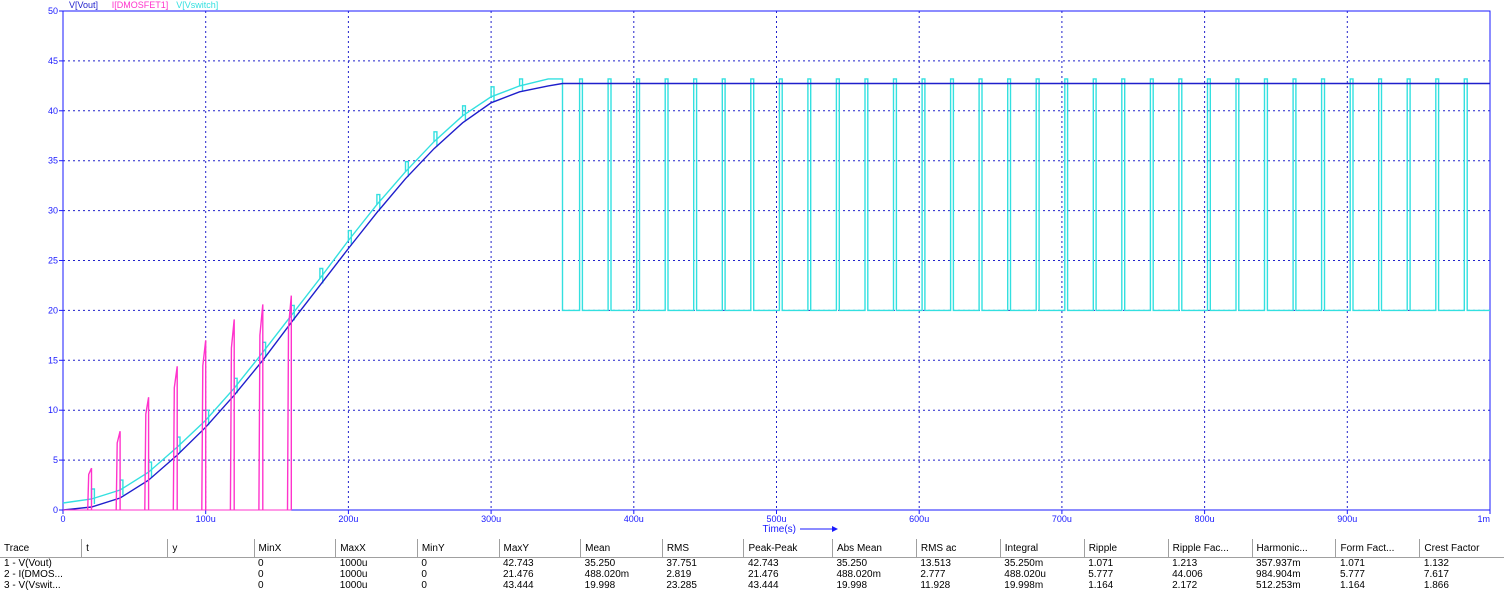  Describe the element at coordinates (140, 5) in the screenshot. I see `legend-entry: I[DMOSFET1]` at that location.